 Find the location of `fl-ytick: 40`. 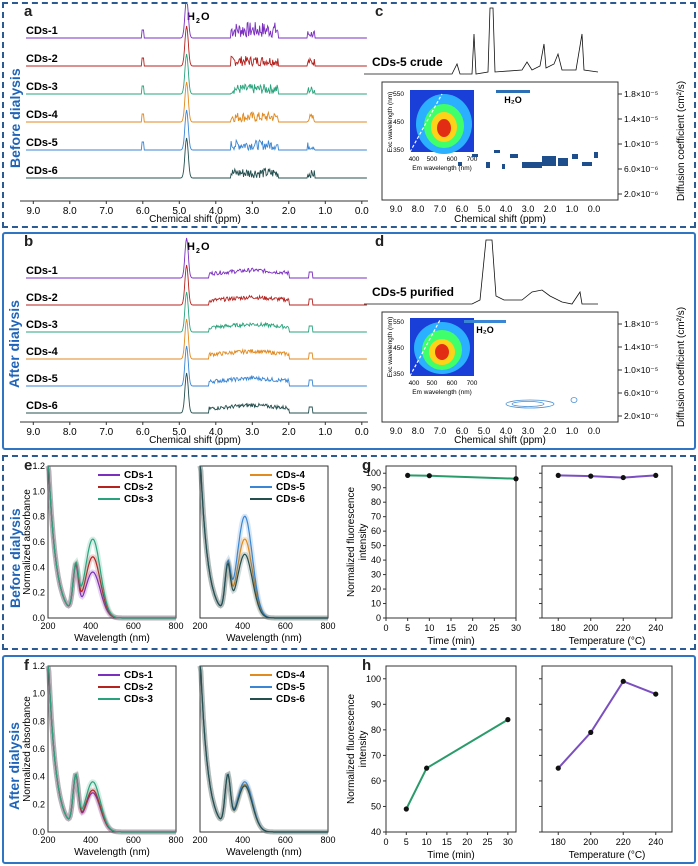

fl-ytick: 40 is located at coordinates (376, 832).